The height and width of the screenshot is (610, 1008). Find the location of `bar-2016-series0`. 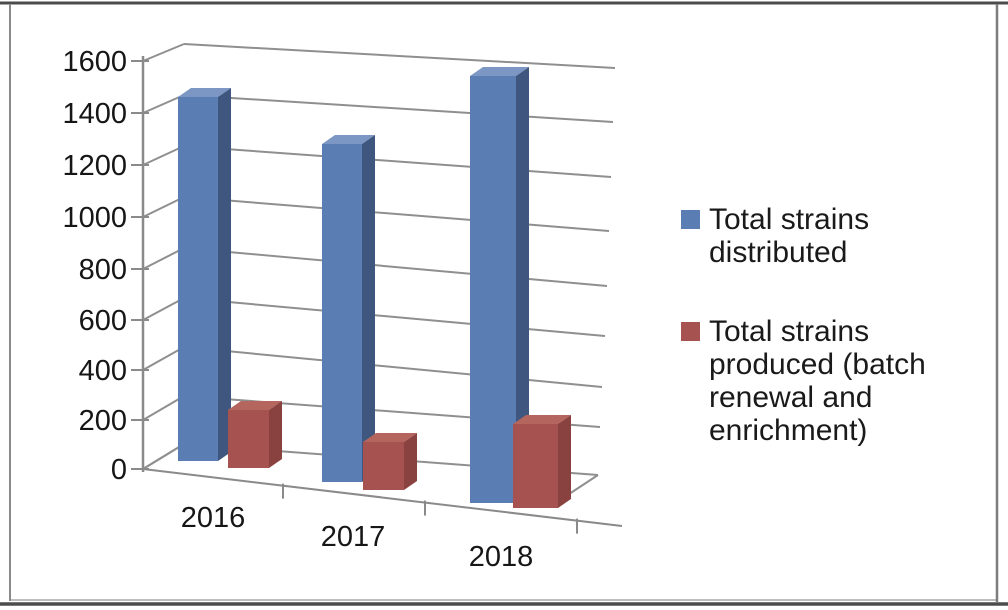

bar-2016-series0 is located at coordinates (204, 274).